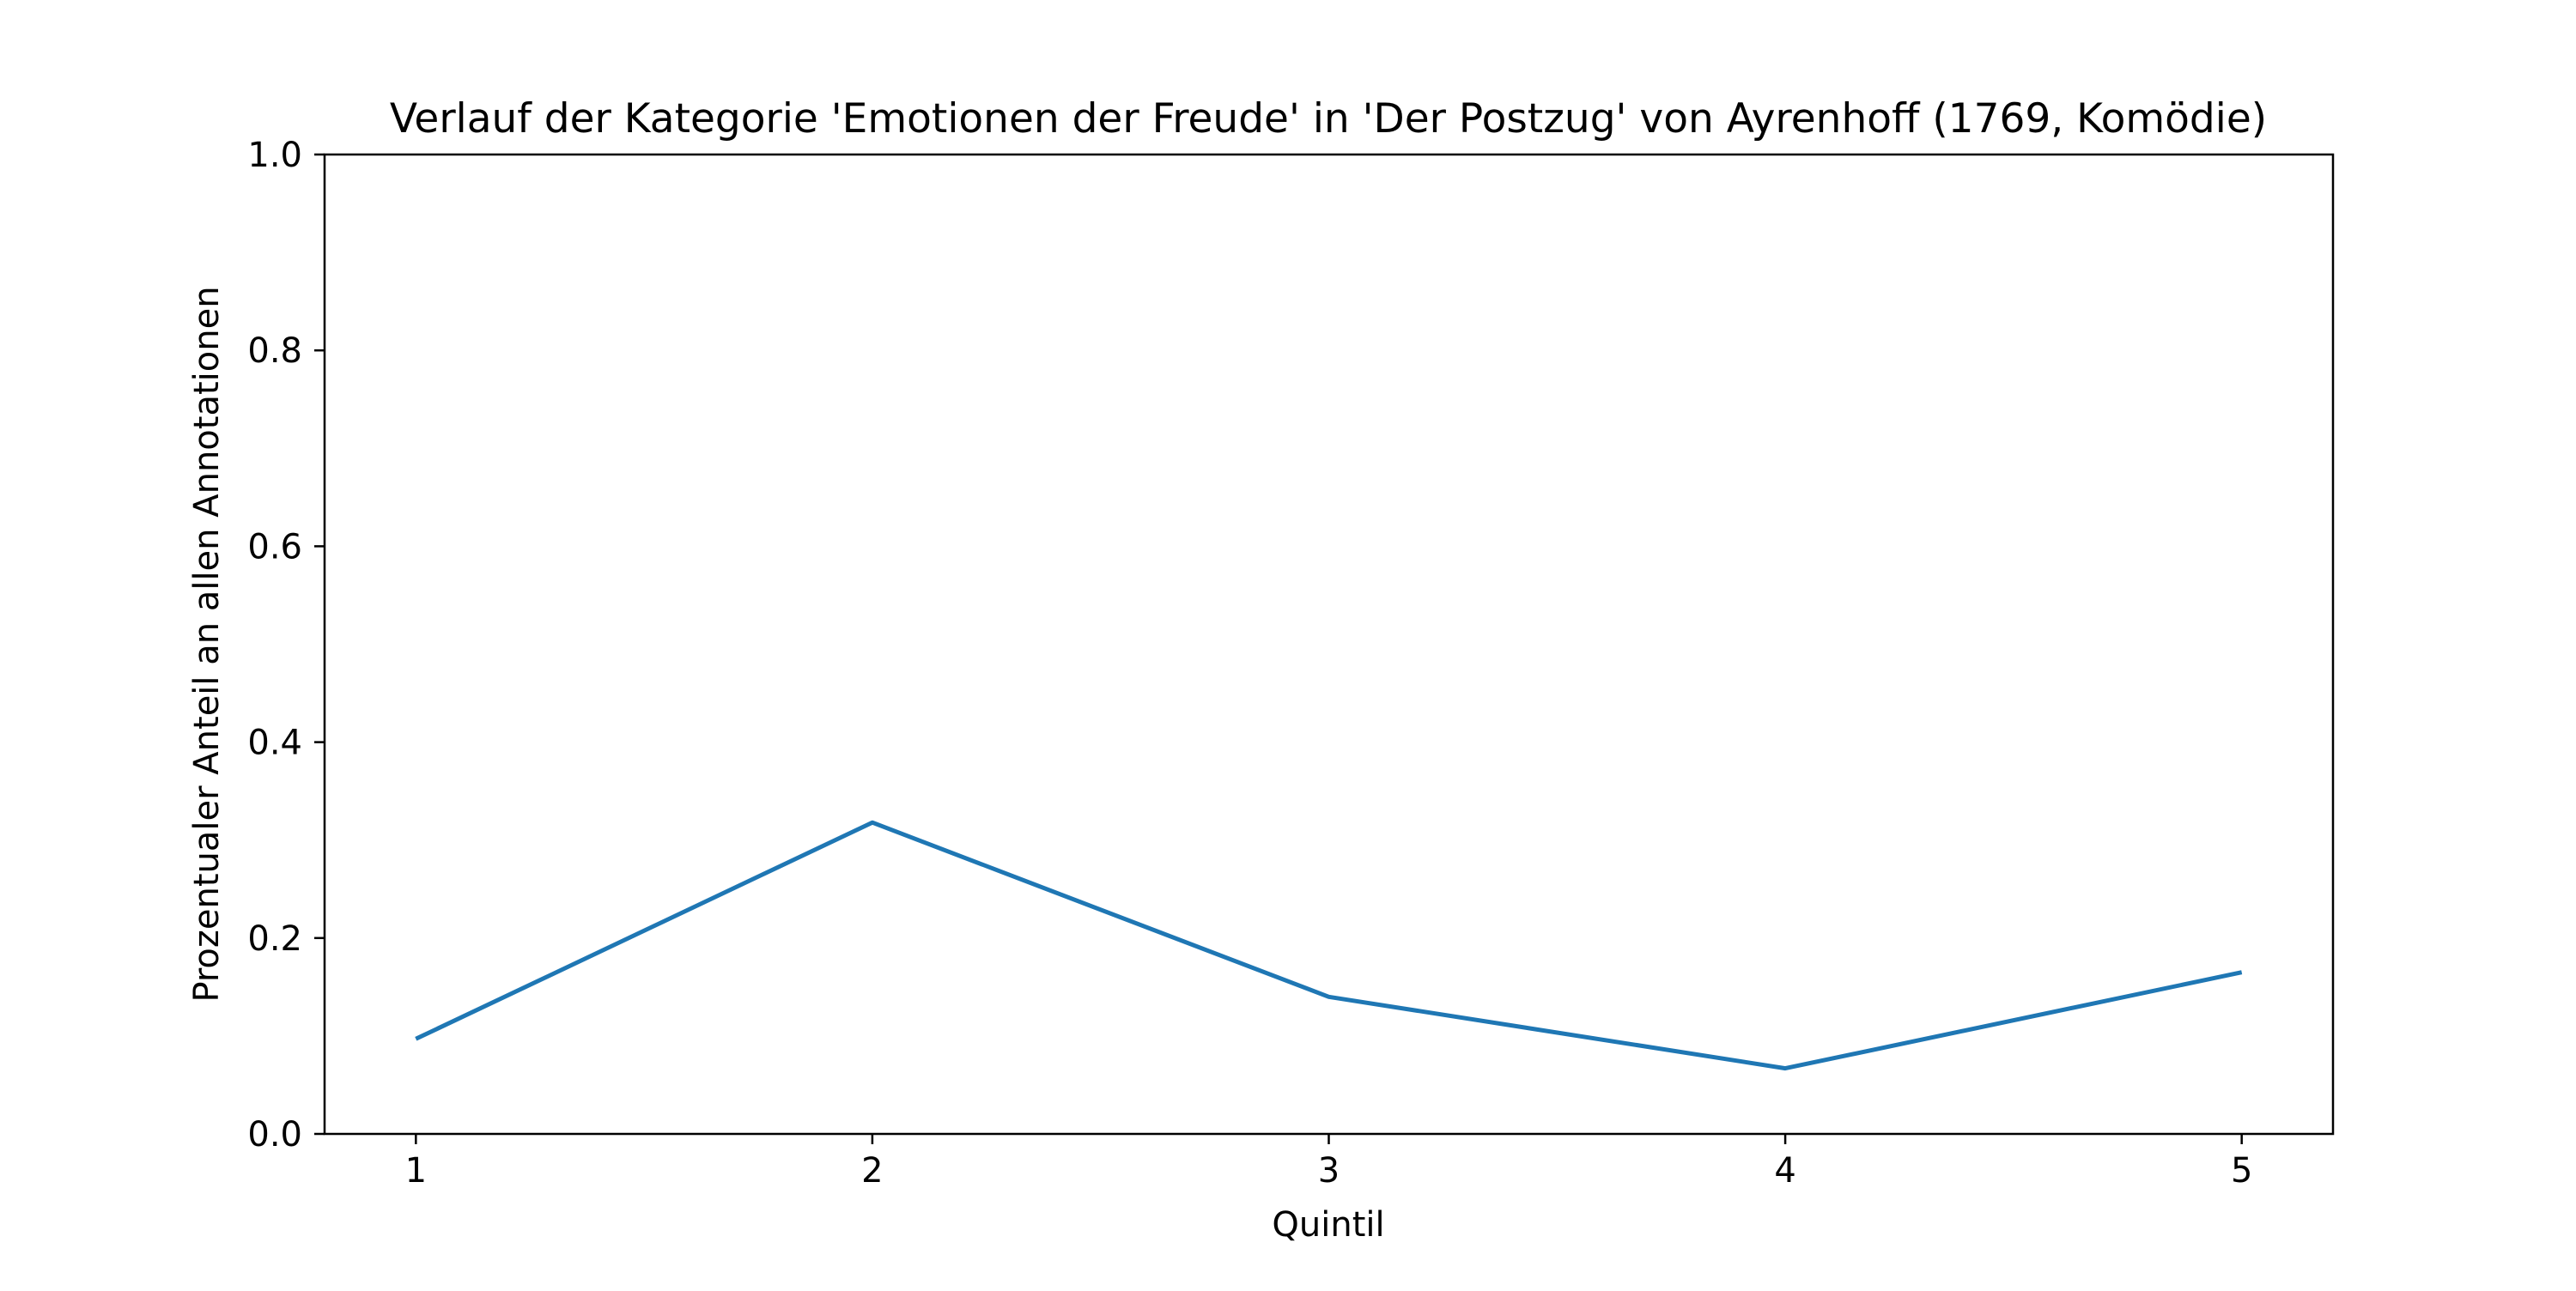  What do you see at coordinates (2241, 1171) in the screenshot?
I see `x-tick-label: 5` at bounding box center [2241, 1171].